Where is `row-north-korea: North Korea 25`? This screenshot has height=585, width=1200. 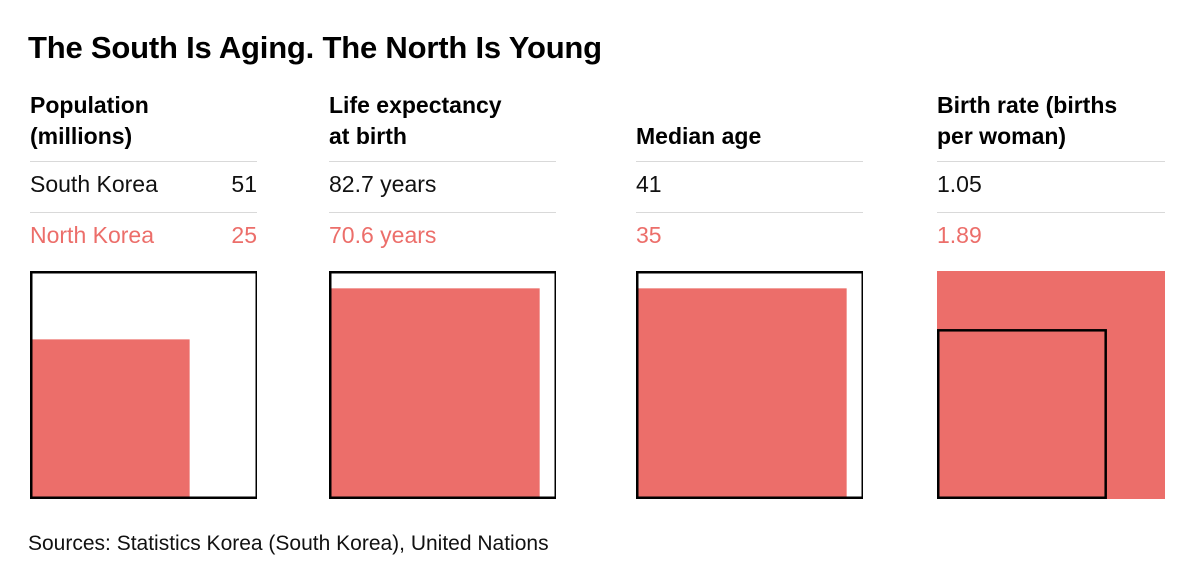
row-north-korea: North Korea 25 is located at coordinates (143, 235).